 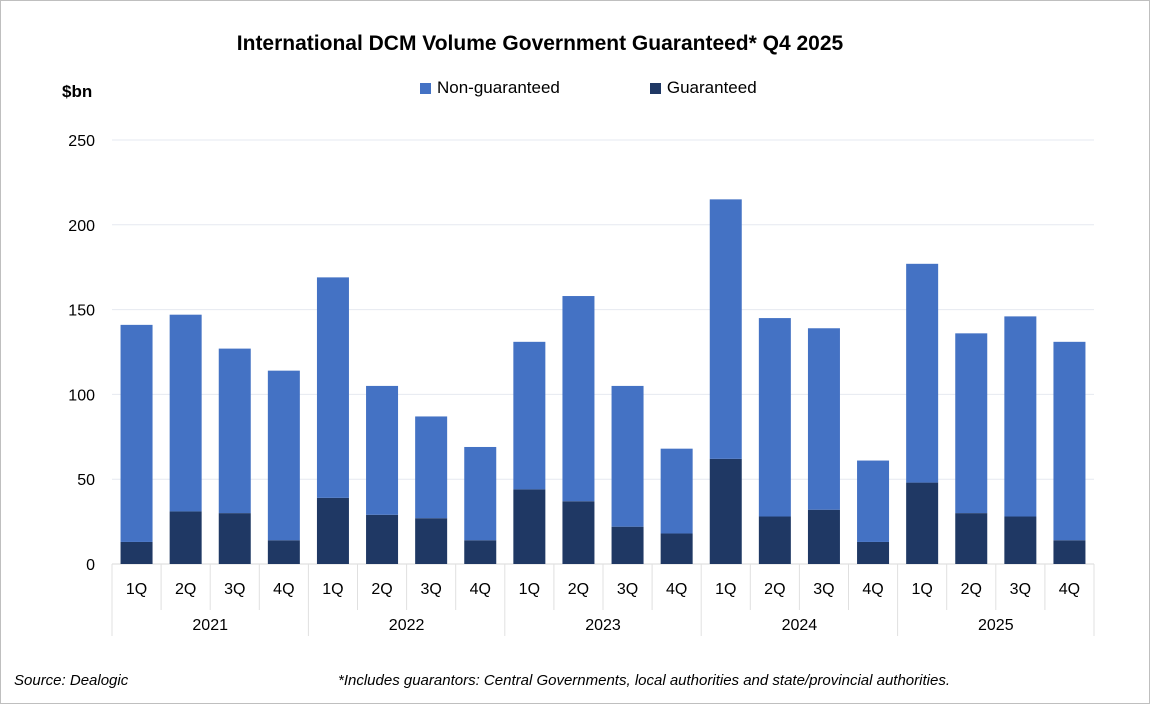 What do you see at coordinates (81, 311) in the screenshot?
I see `y-tick-label: 150` at bounding box center [81, 311].